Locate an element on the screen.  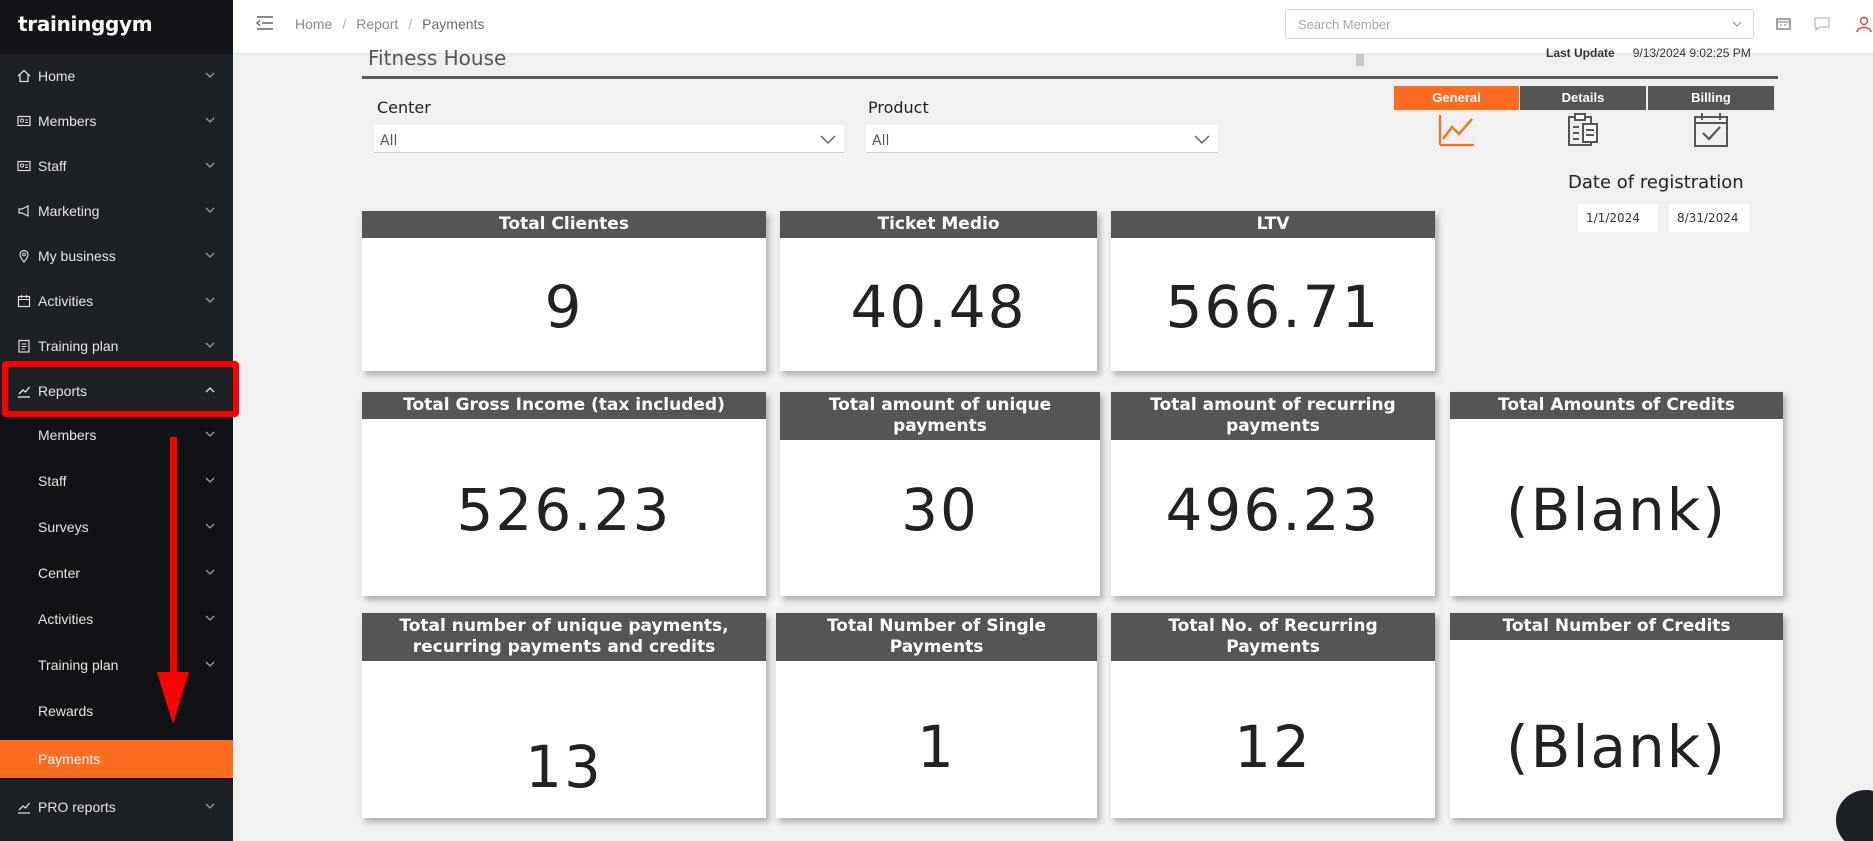
kpi-card-title: Total Gross Income (tax included) is located at coordinates (564, 405).